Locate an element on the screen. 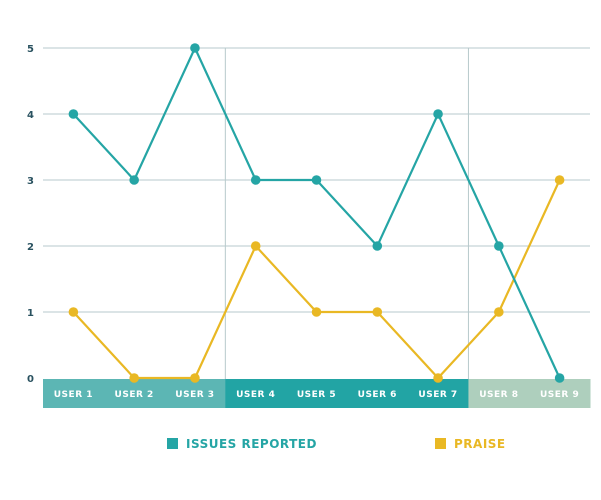 The width and height of the screenshot is (601, 500). x-tick-label: USER 3 is located at coordinates (194, 395).